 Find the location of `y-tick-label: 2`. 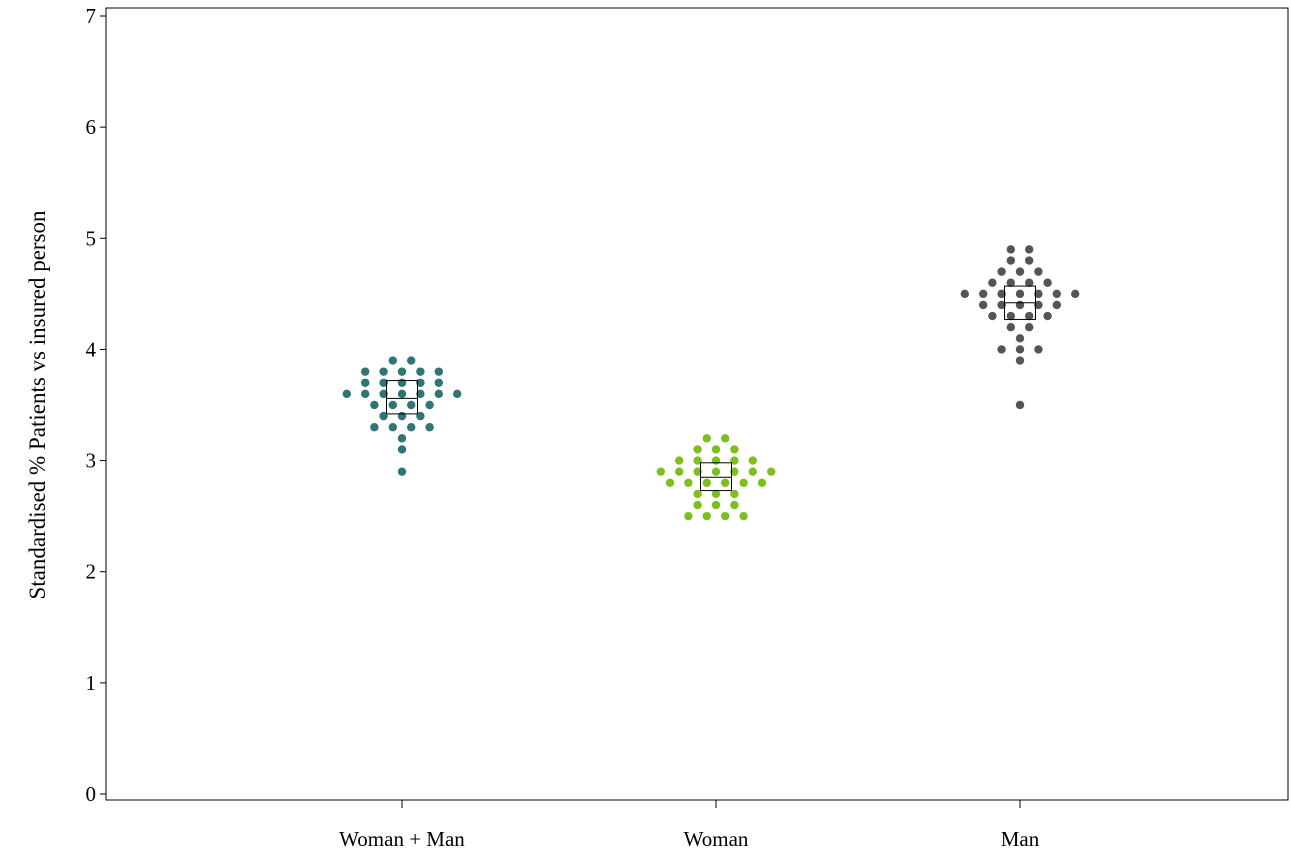

y-tick-label: 2 is located at coordinates (91, 572).